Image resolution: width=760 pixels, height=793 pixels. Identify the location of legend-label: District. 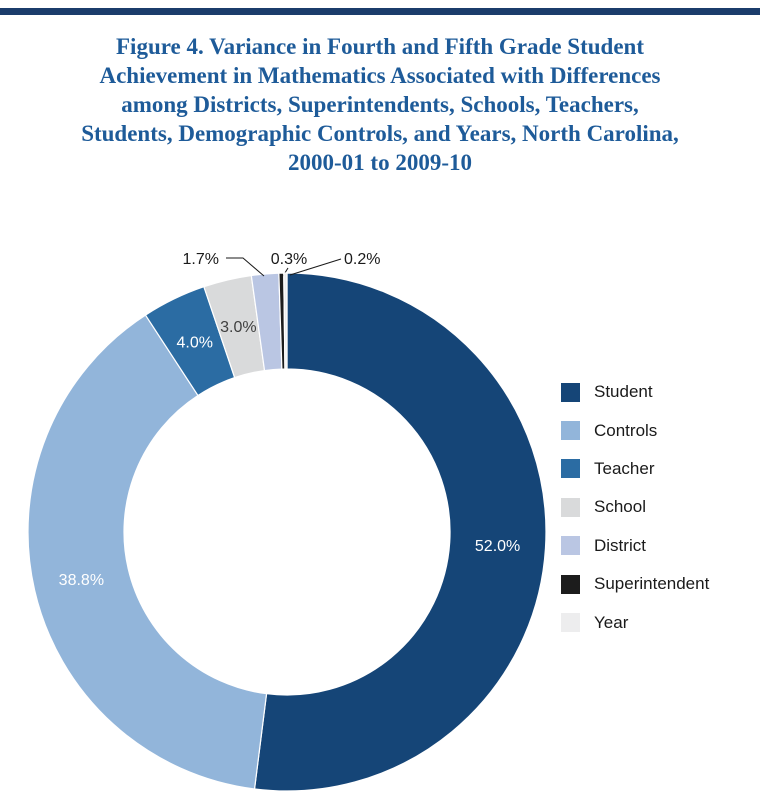
(620, 545).